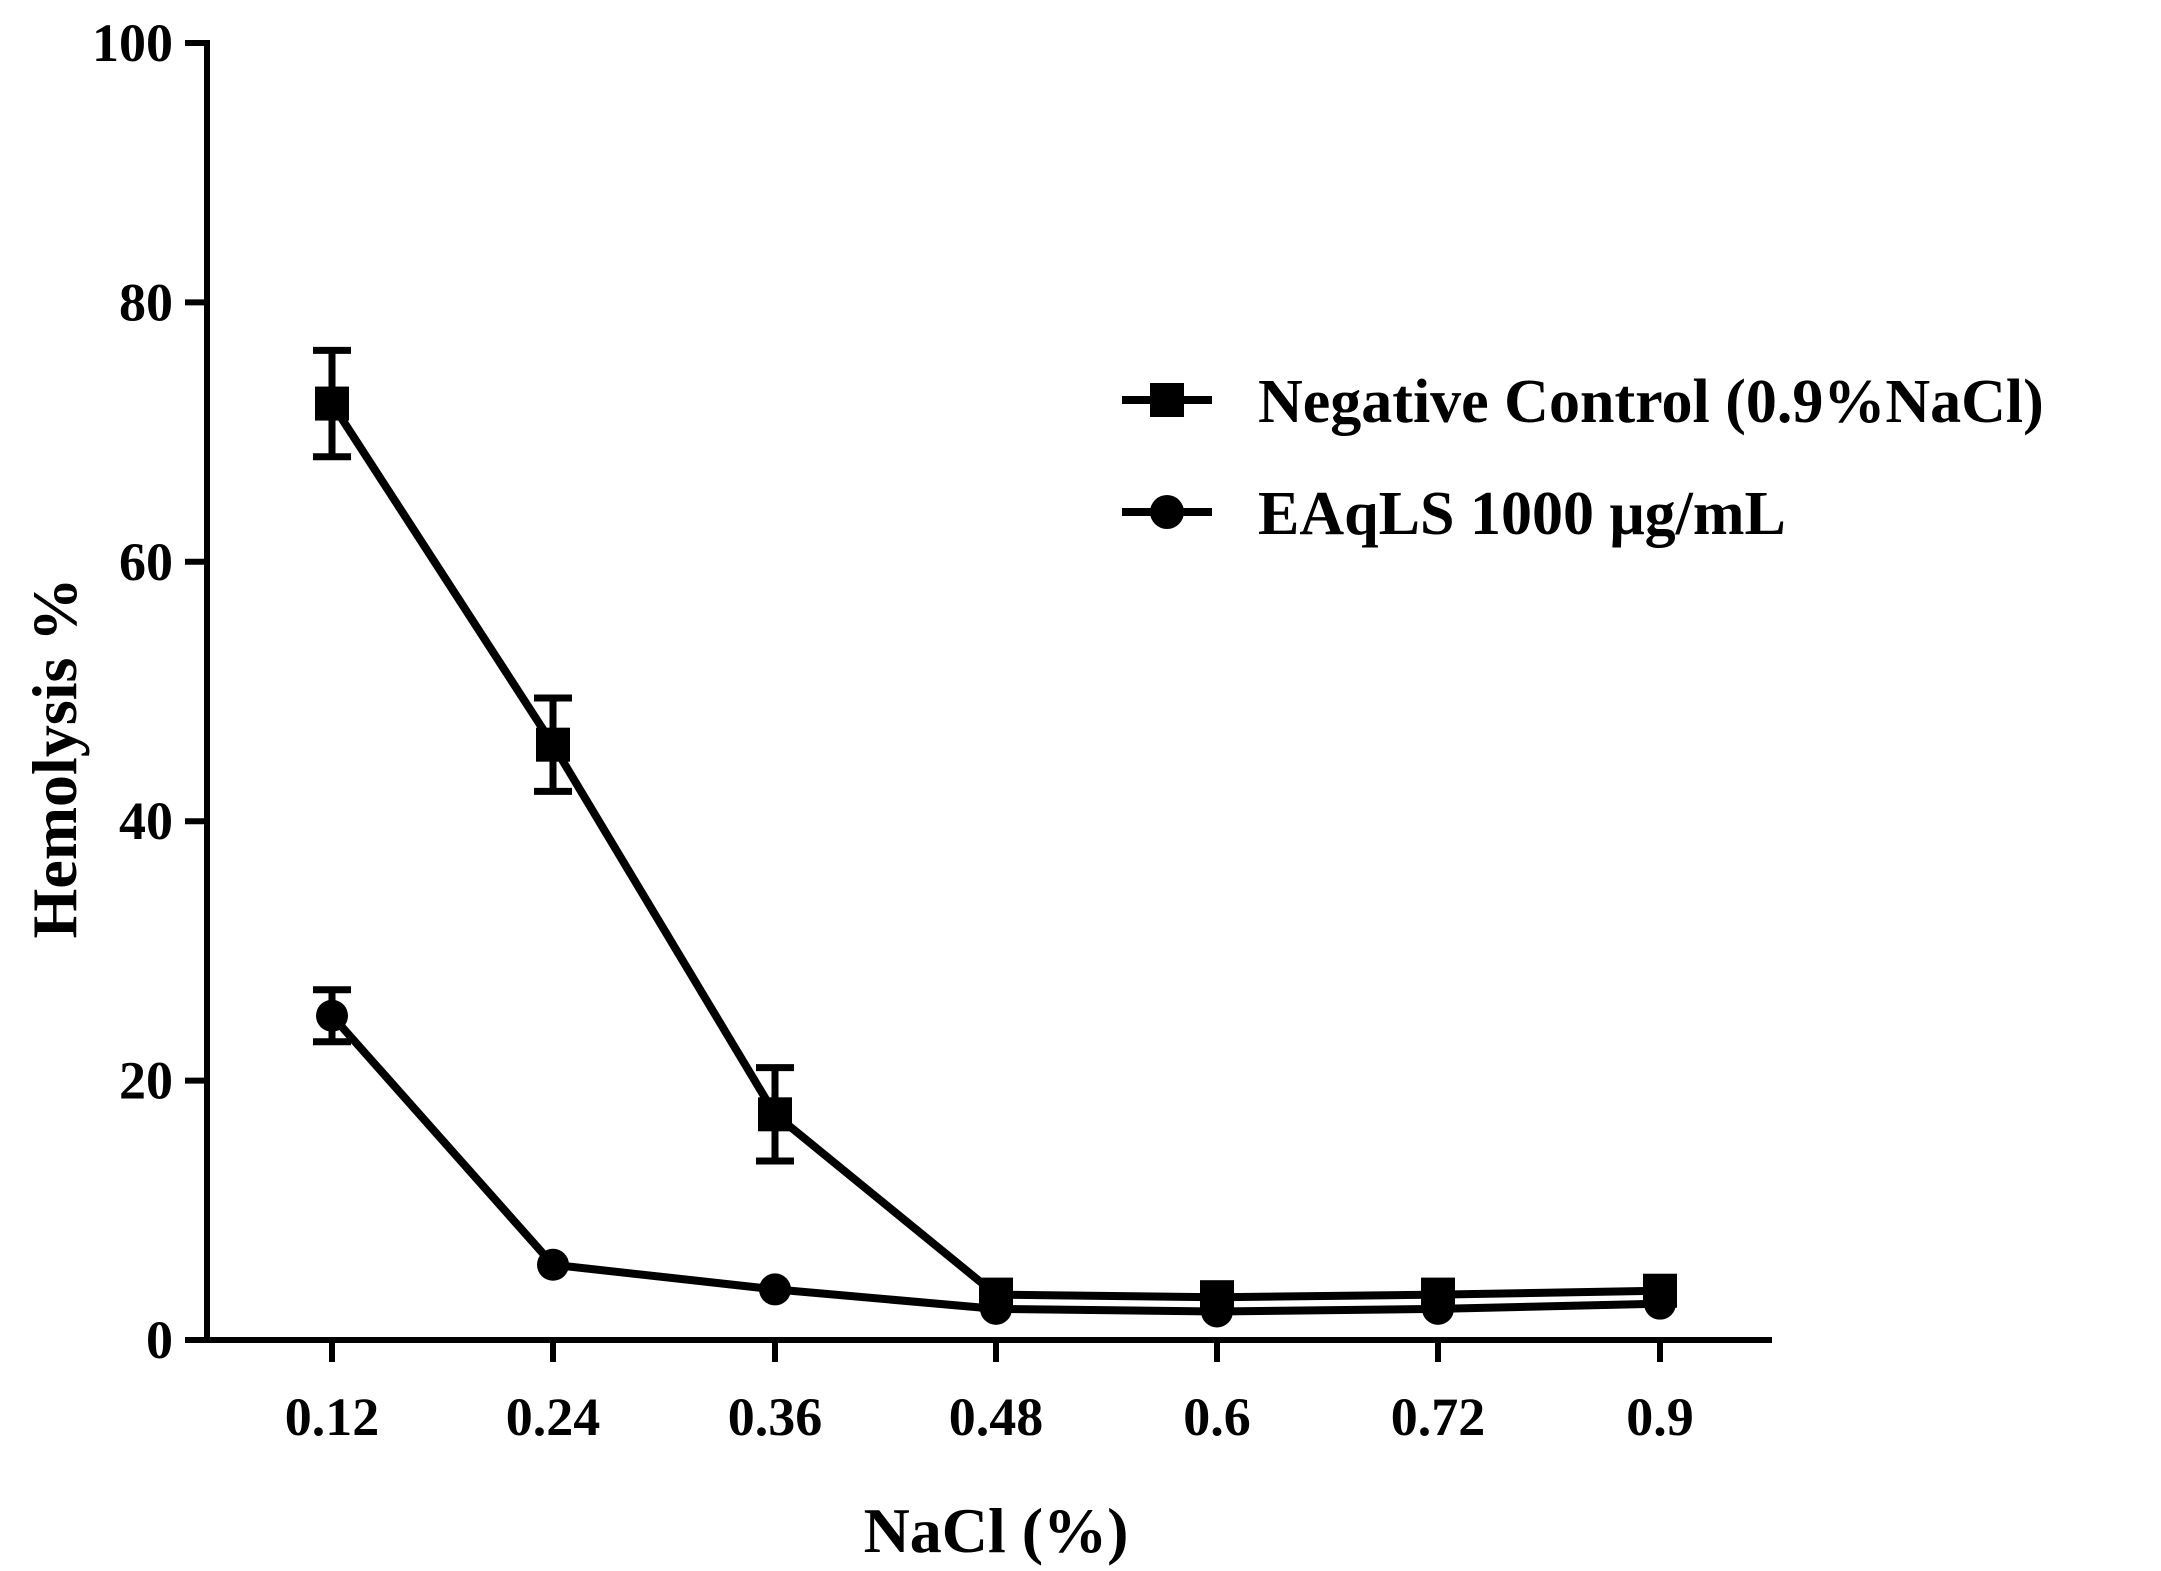 The width and height of the screenshot is (2161, 1571). I want to click on y-tick-label: 100, so click(132, 43).